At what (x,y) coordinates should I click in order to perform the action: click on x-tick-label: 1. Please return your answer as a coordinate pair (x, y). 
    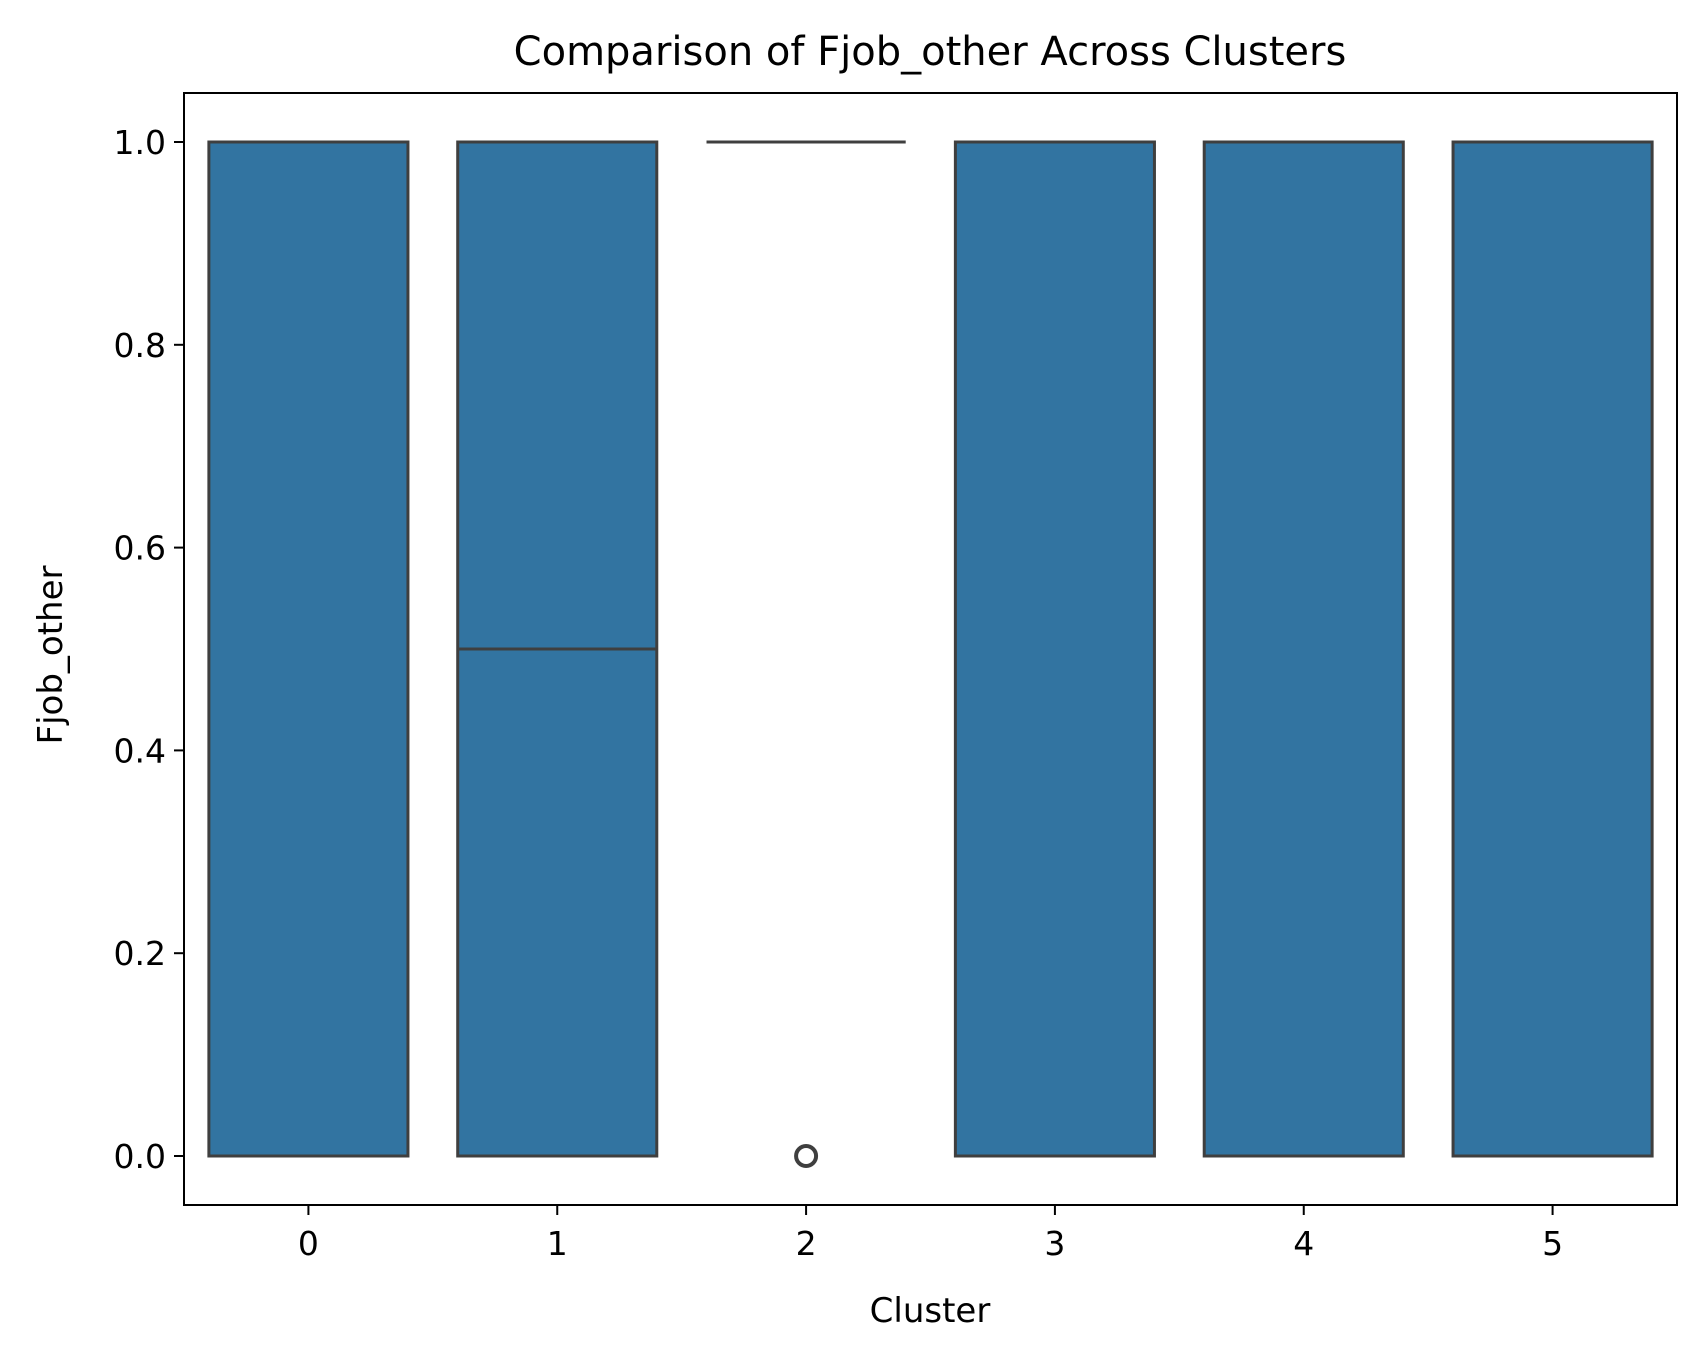
    Looking at the image, I should click on (557, 1243).